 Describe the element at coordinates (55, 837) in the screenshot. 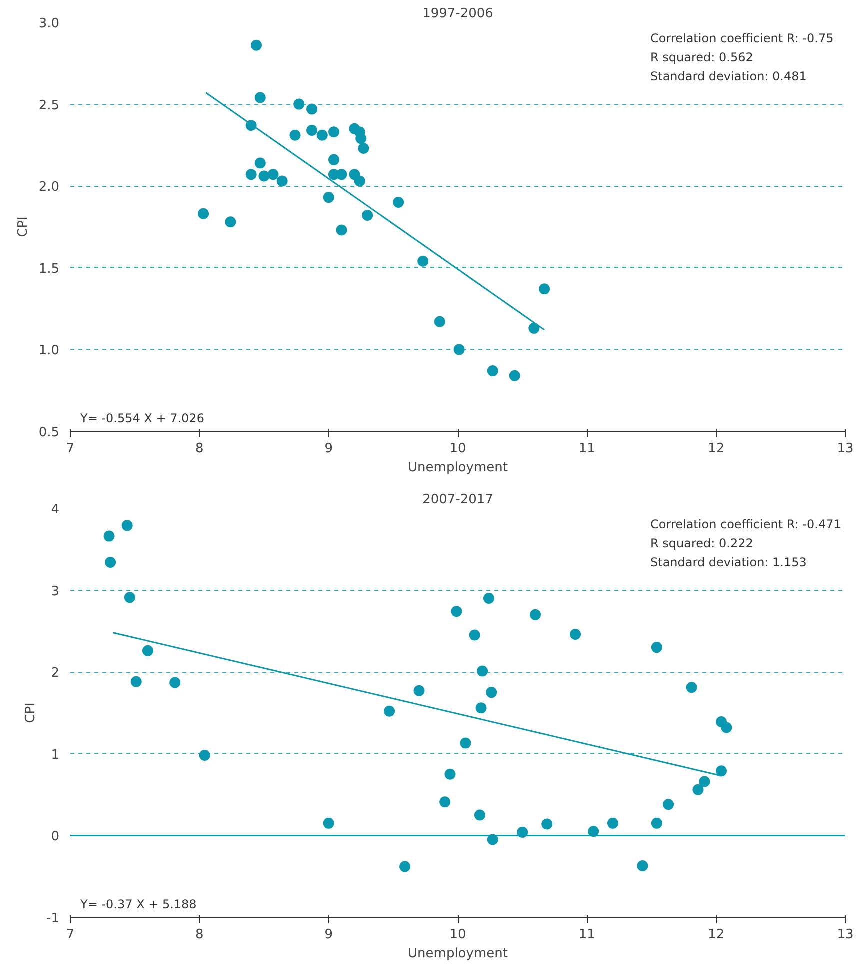

I see `y-tick-label: 0` at that location.